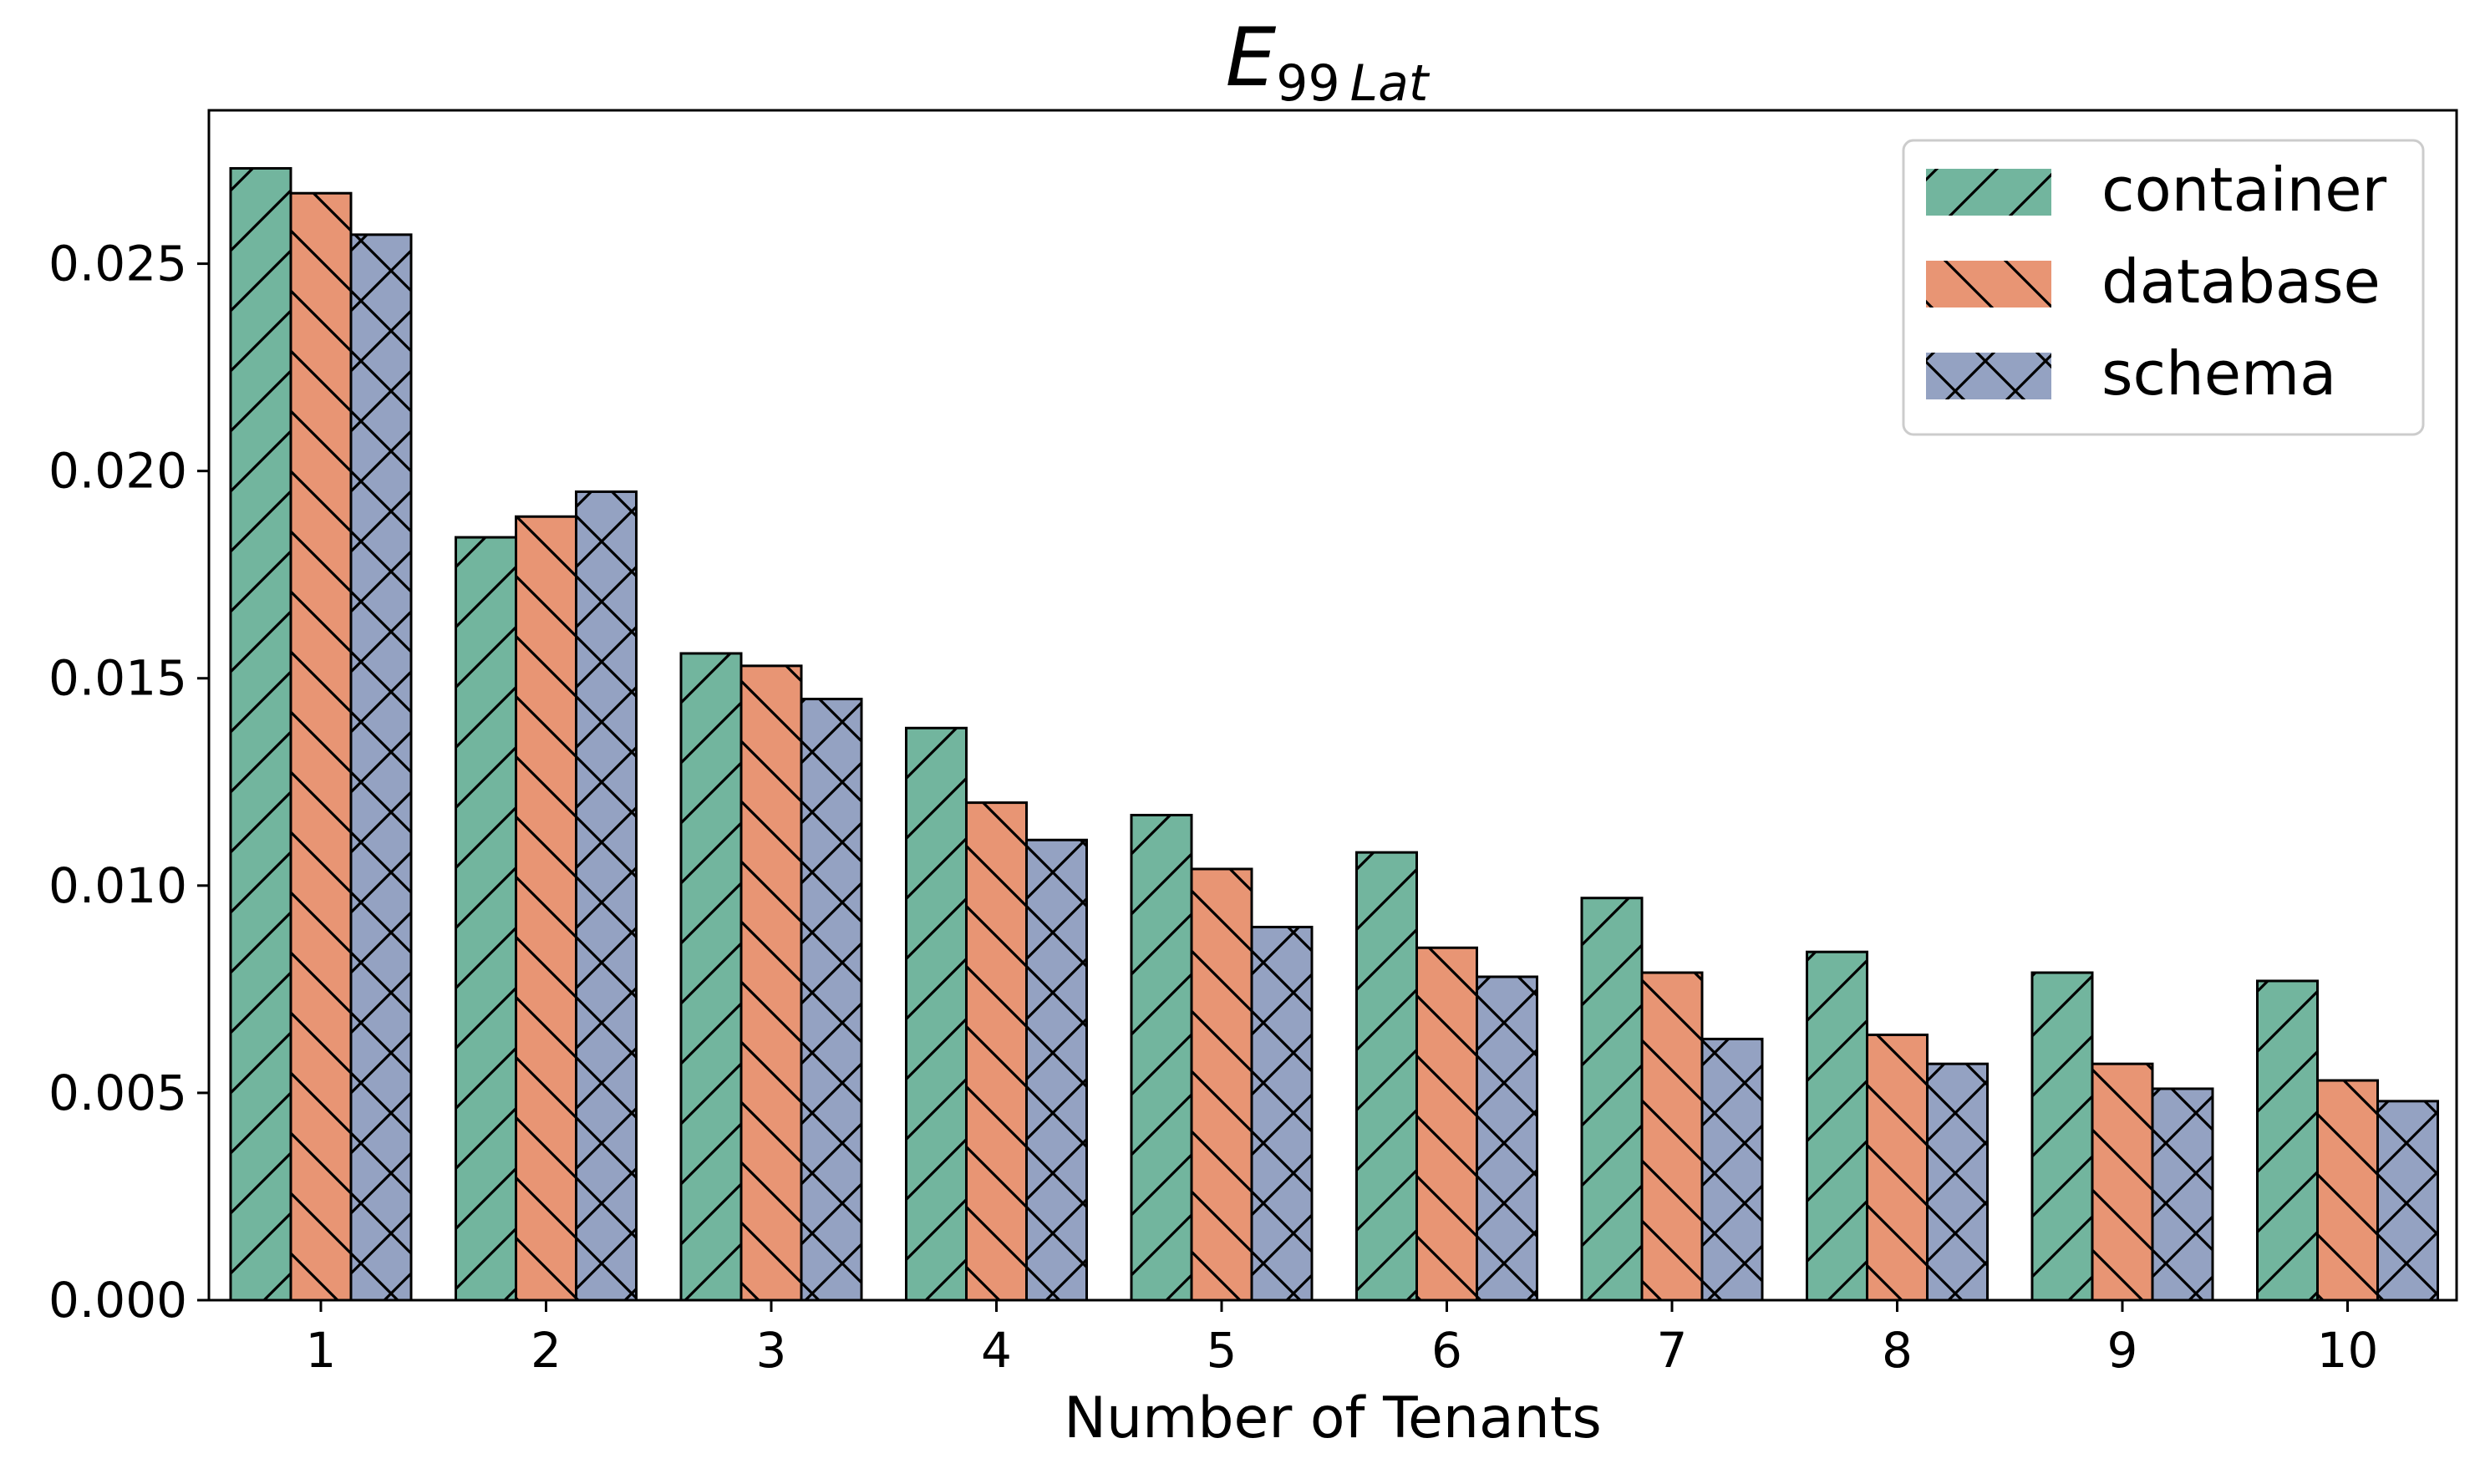 The height and width of the screenshot is (1484, 2480). What do you see at coordinates (2244, 190) in the screenshot?
I see `legend-label: container` at bounding box center [2244, 190].